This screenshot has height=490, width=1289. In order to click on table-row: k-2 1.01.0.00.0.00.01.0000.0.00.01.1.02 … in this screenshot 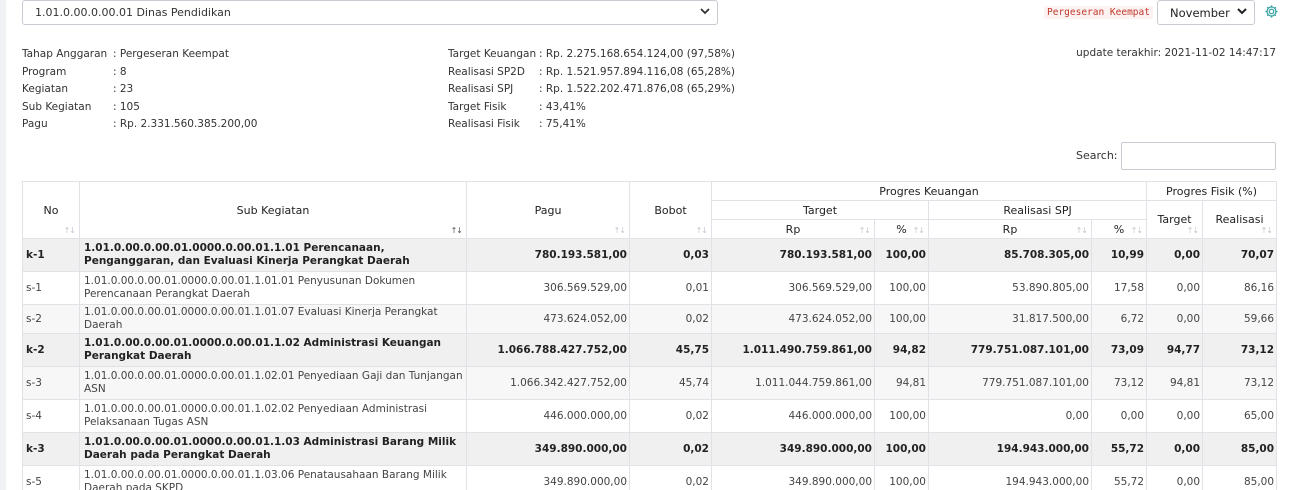, I will do `click(650, 350)`.